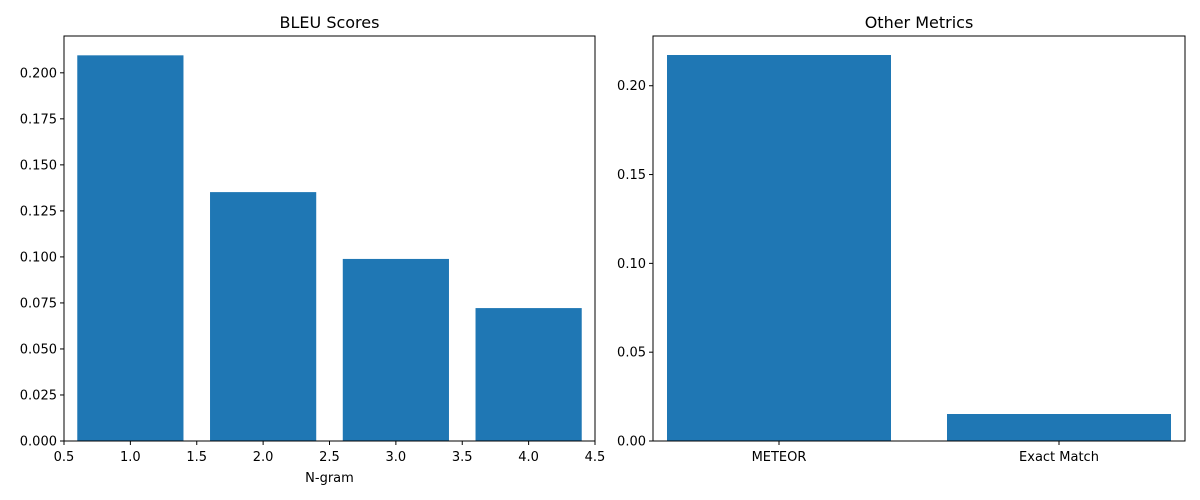  I want to click on x-tick-label: 1.0, so click(130, 457).